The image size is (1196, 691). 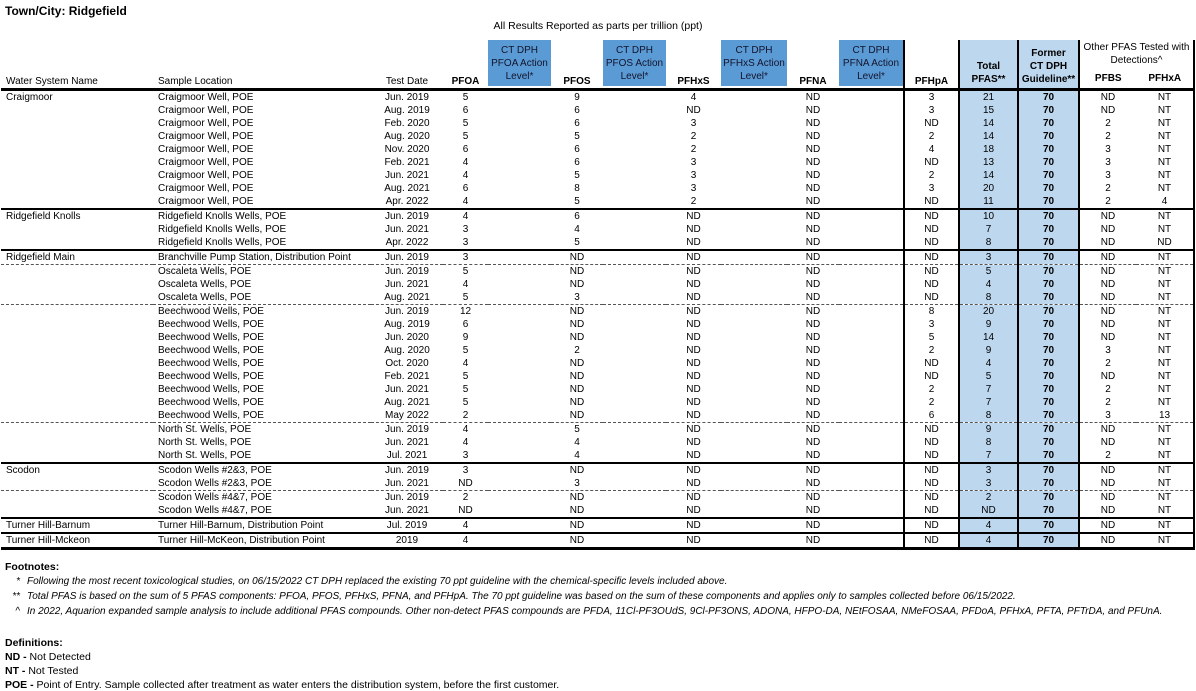 What do you see at coordinates (66, 11) in the screenshot?
I see `page-title: Town/City: Ridgefield` at bounding box center [66, 11].